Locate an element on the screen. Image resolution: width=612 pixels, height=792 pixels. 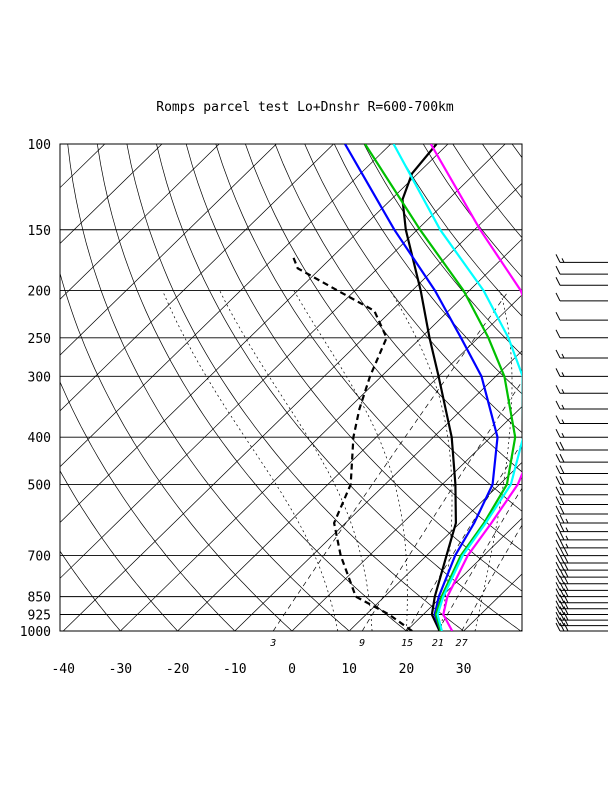
pressure-tick-label: 400 is located at coordinates (39, 438).